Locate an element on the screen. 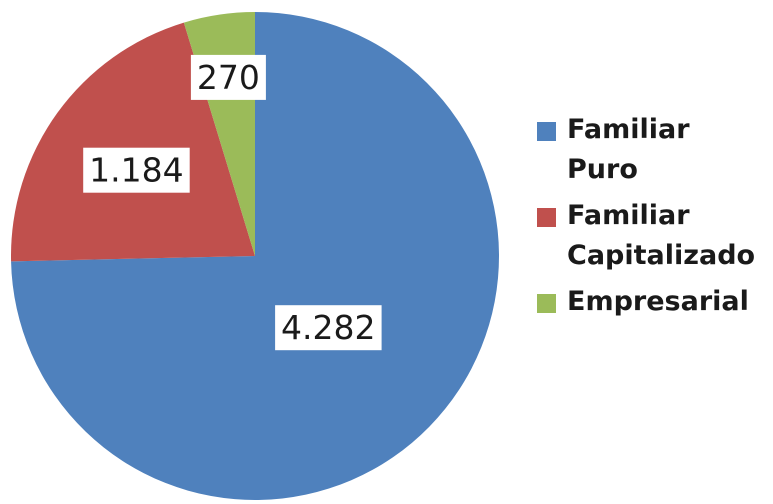 The height and width of the screenshot is (504, 773). legend-item-familiar-capitalizado: Familiar Capitalizado is located at coordinates (655, 236).